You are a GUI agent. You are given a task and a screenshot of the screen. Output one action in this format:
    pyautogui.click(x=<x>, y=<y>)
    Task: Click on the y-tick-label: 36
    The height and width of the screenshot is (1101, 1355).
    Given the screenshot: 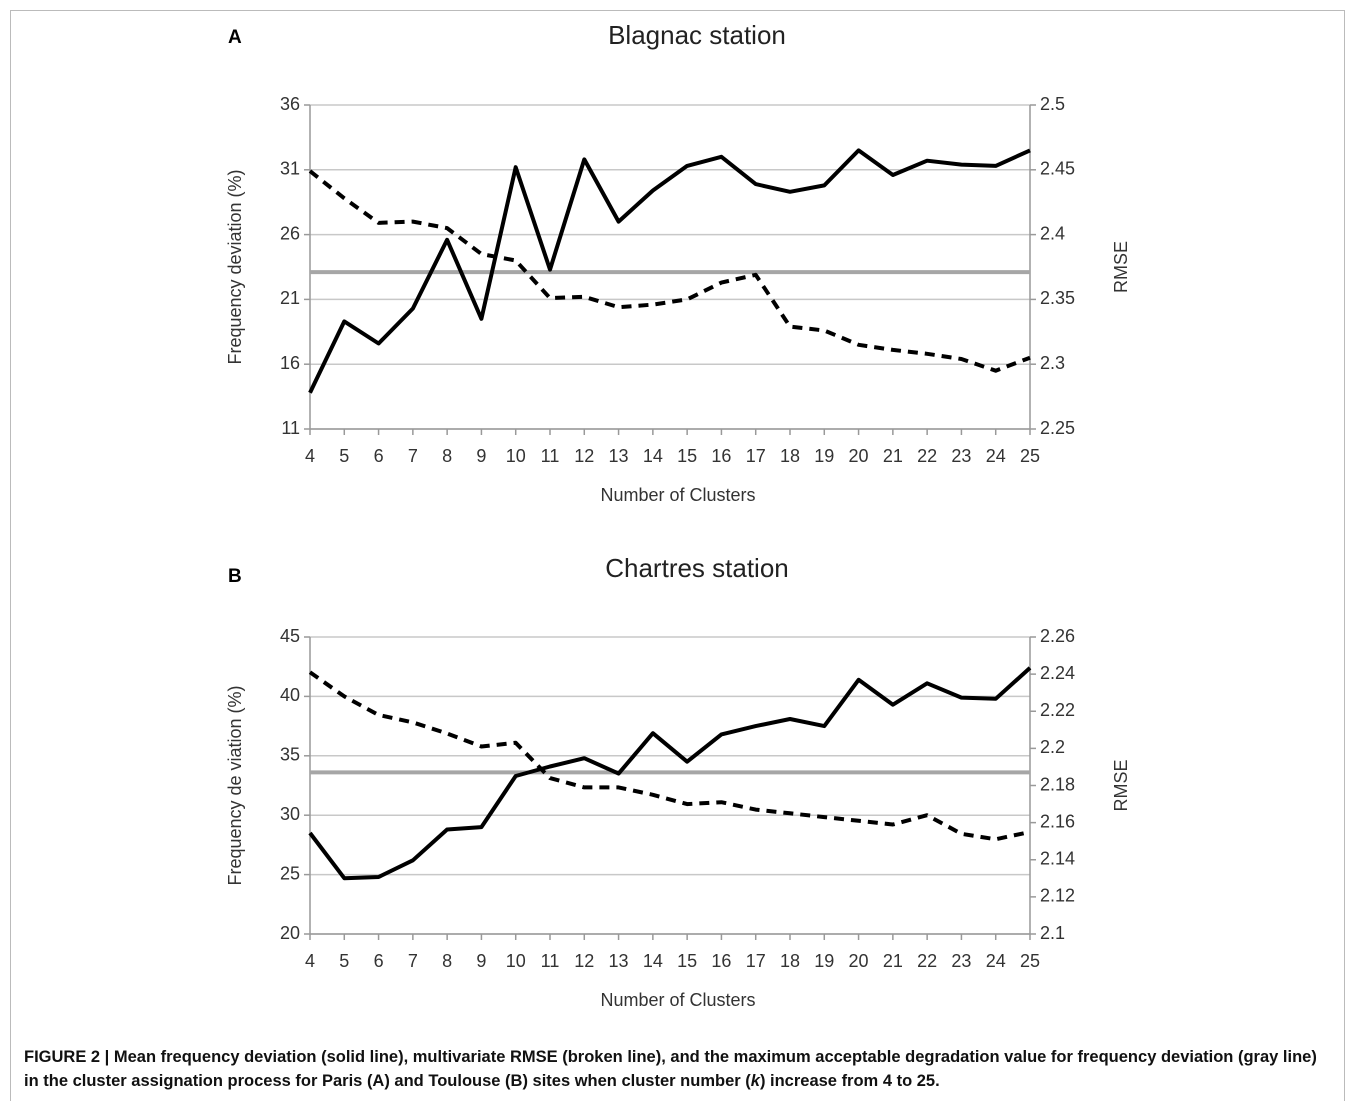 What is the action you would take?
    pyautogui.click(x=290, y=104)
    